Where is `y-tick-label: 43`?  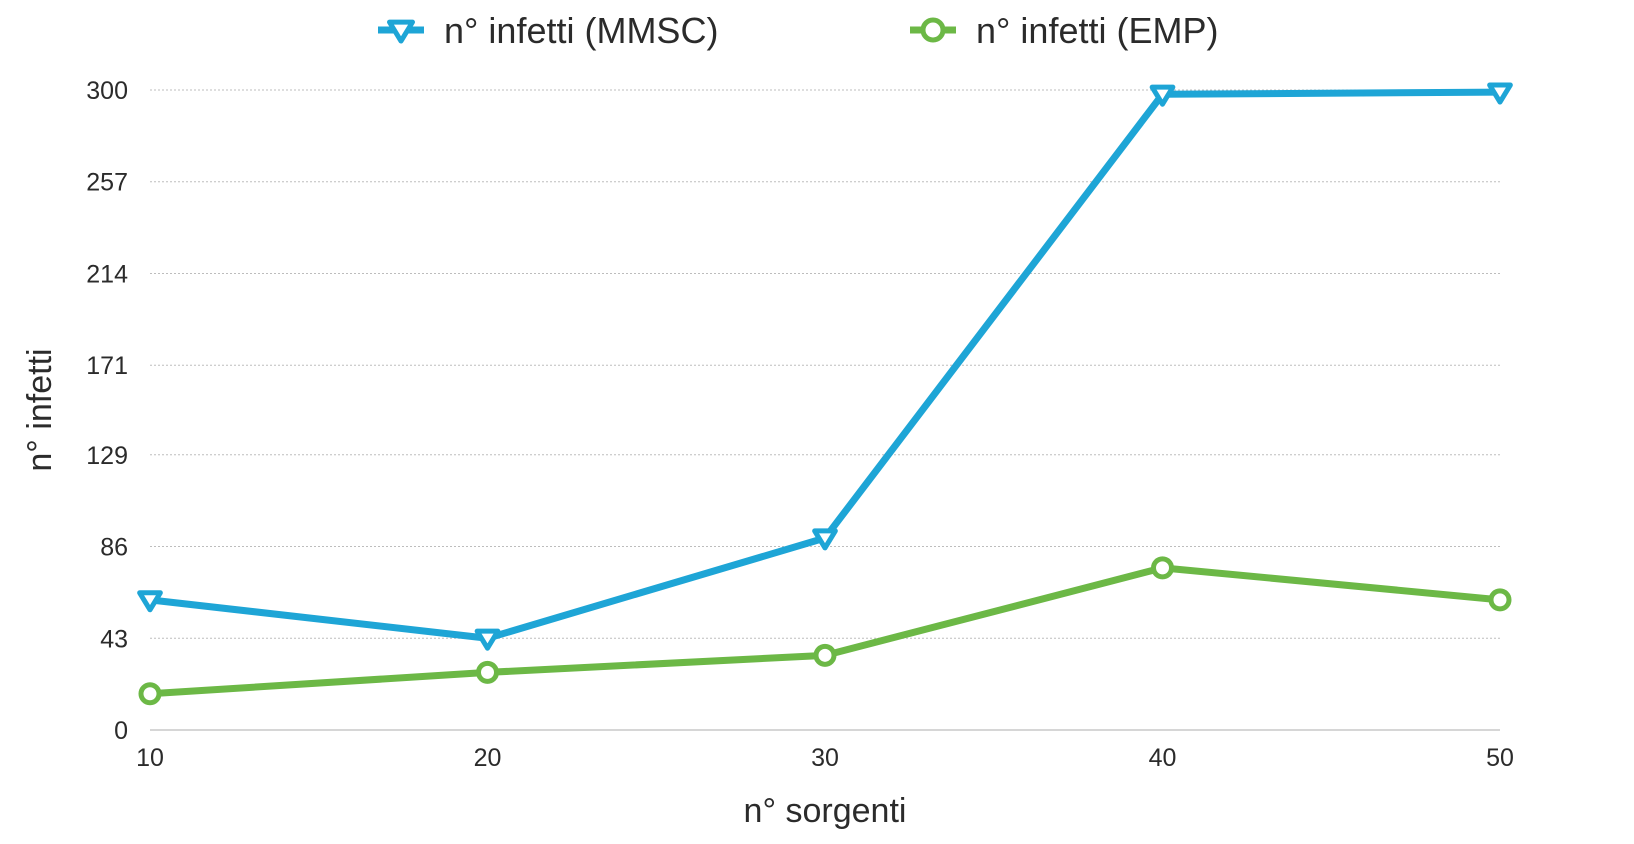
y-tick-label: 43 is located at coordinates (114, 639).